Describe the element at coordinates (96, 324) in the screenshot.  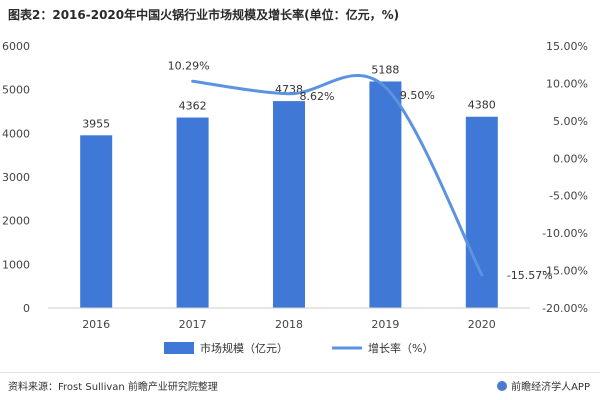
I see `x-axis-tick-label: 2016` at that location.